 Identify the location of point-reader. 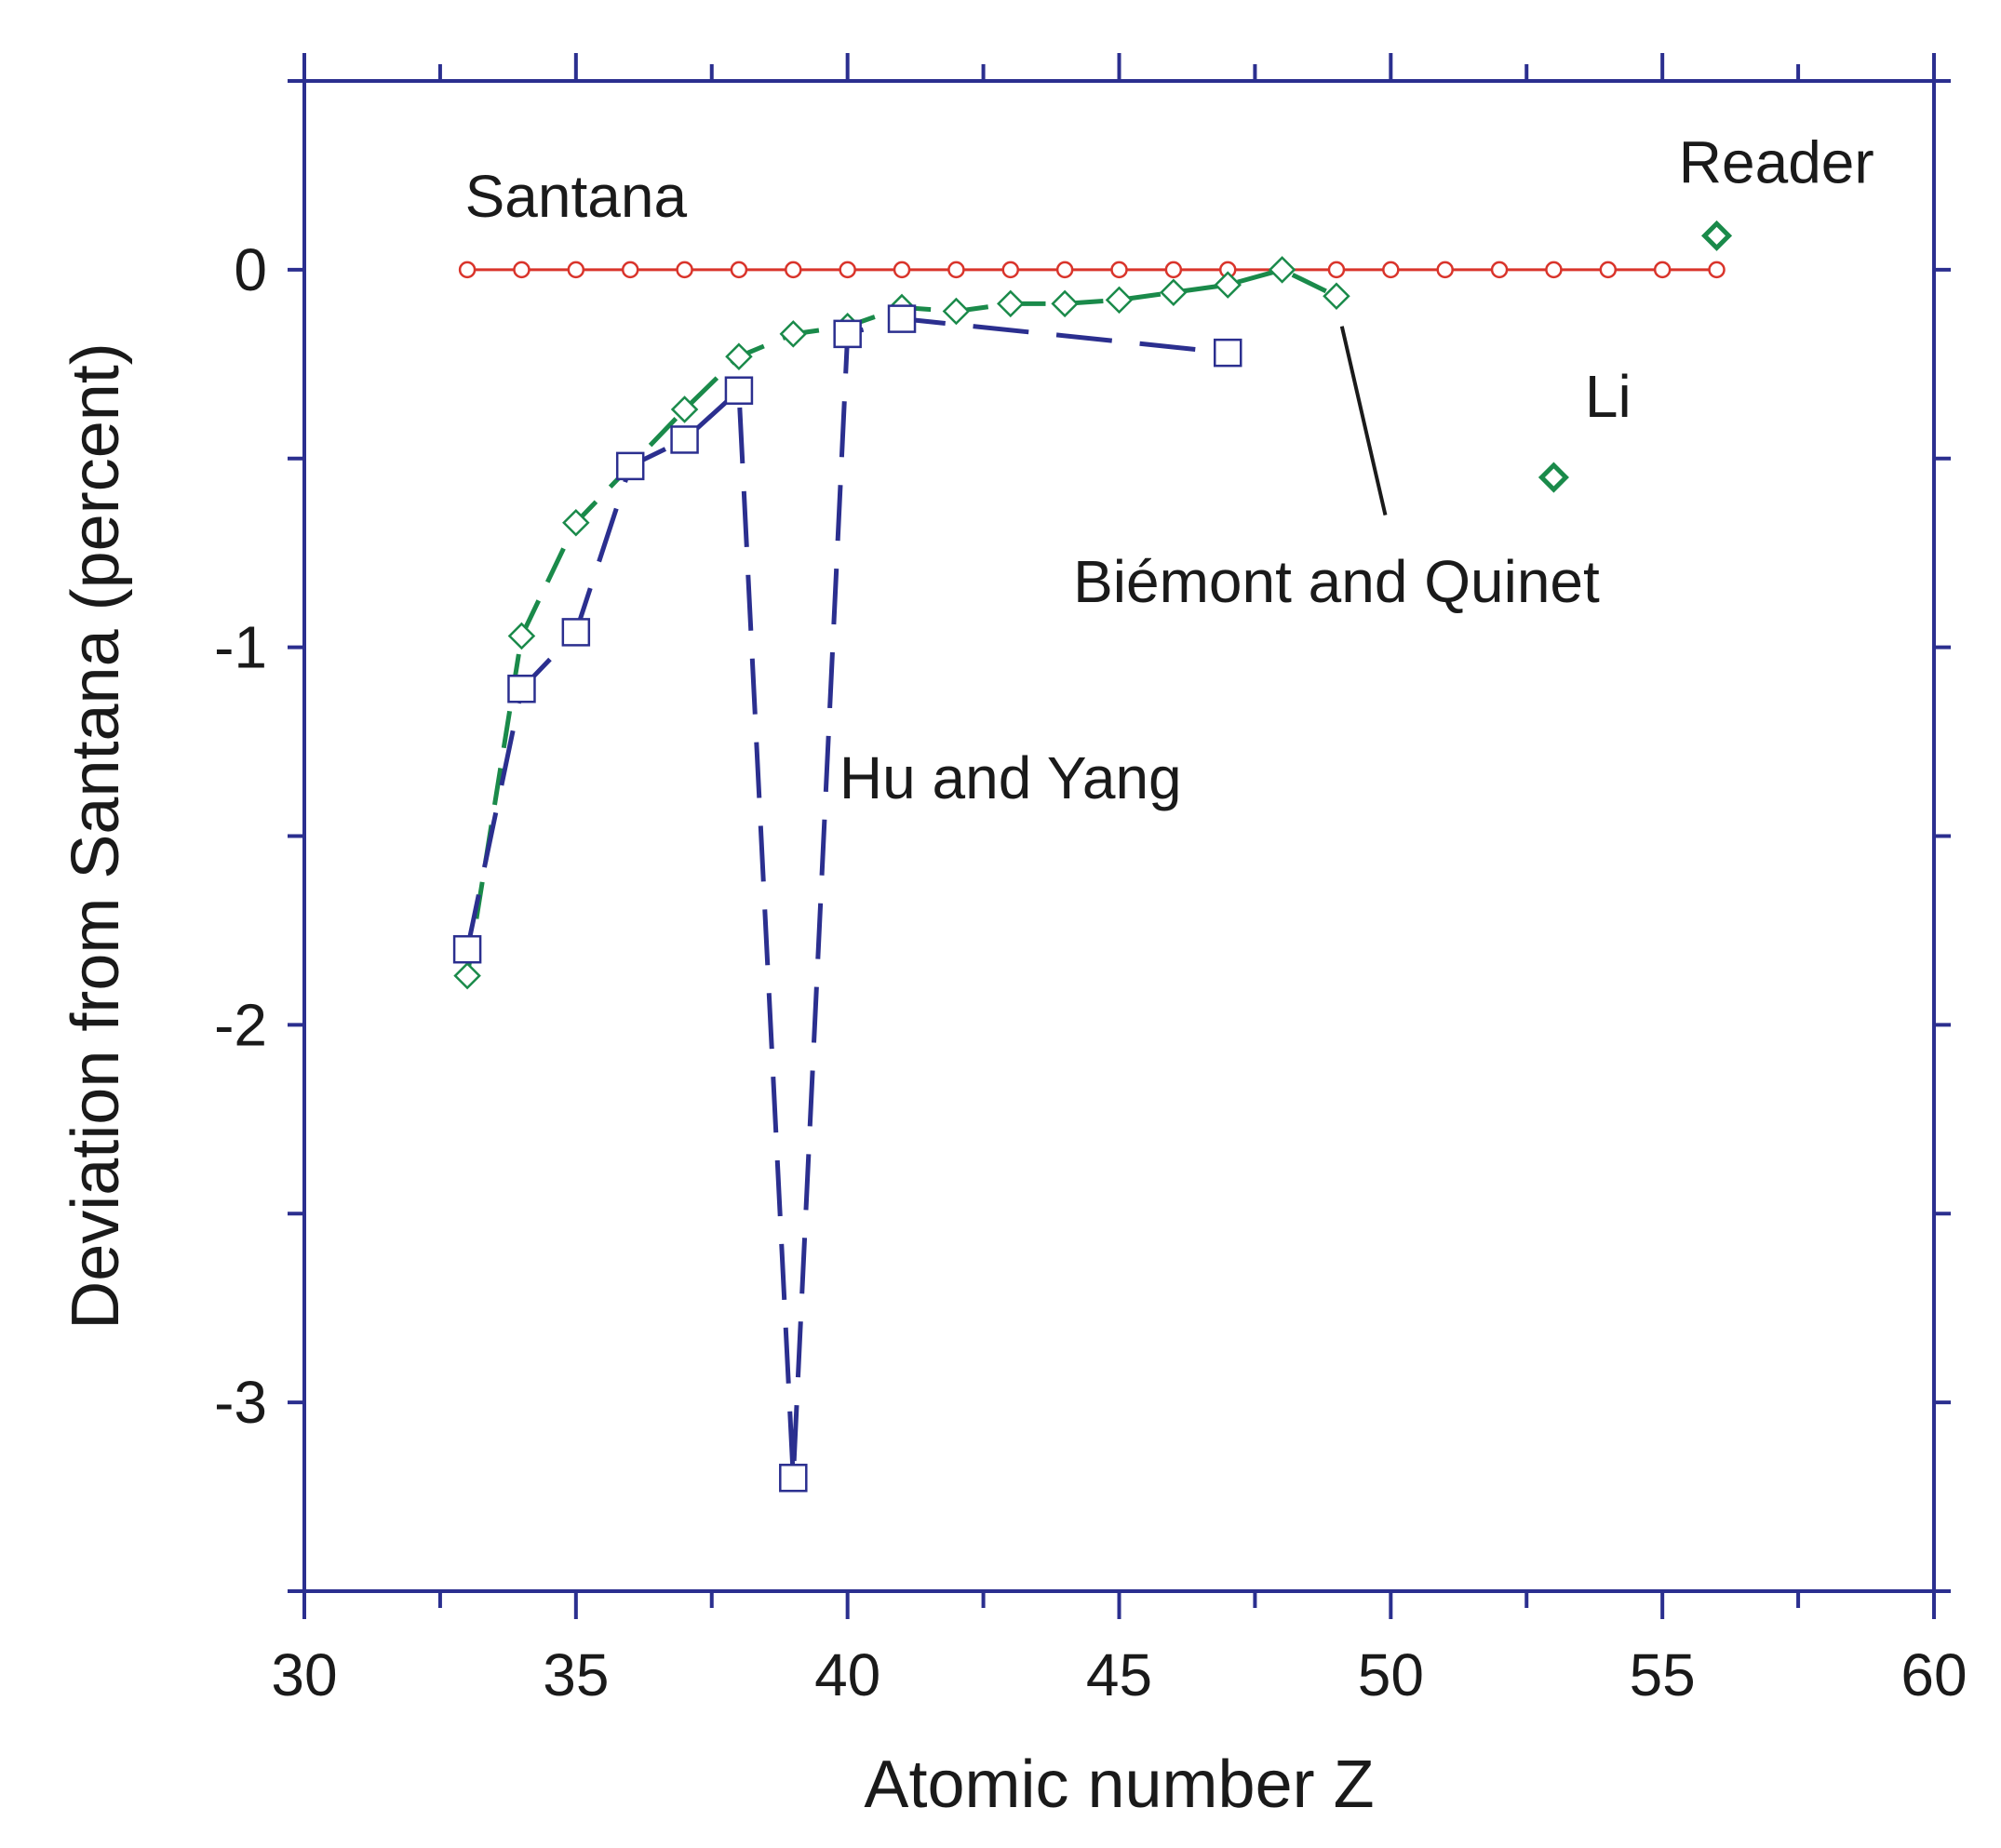
(1716, 235).